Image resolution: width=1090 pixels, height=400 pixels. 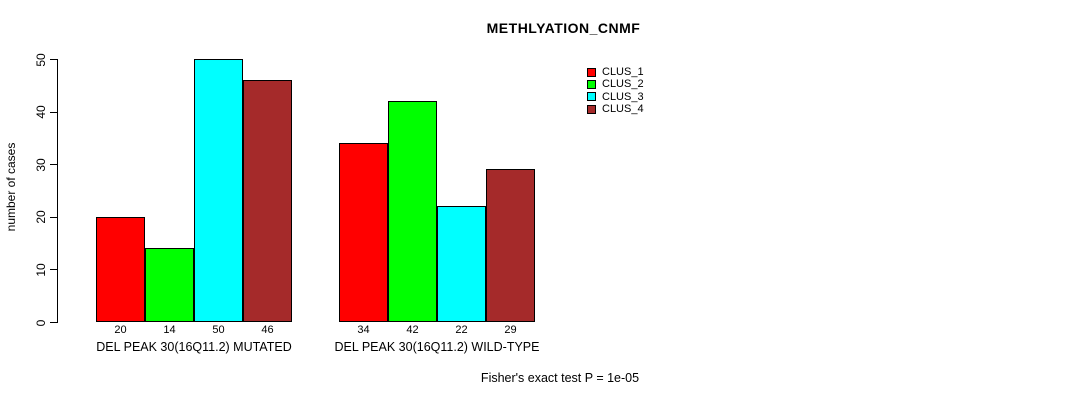 What do you see at coordinates (412, 211) in the screenshot?
I see `bar-clus_2-group2` at bounding box center [412, 211].